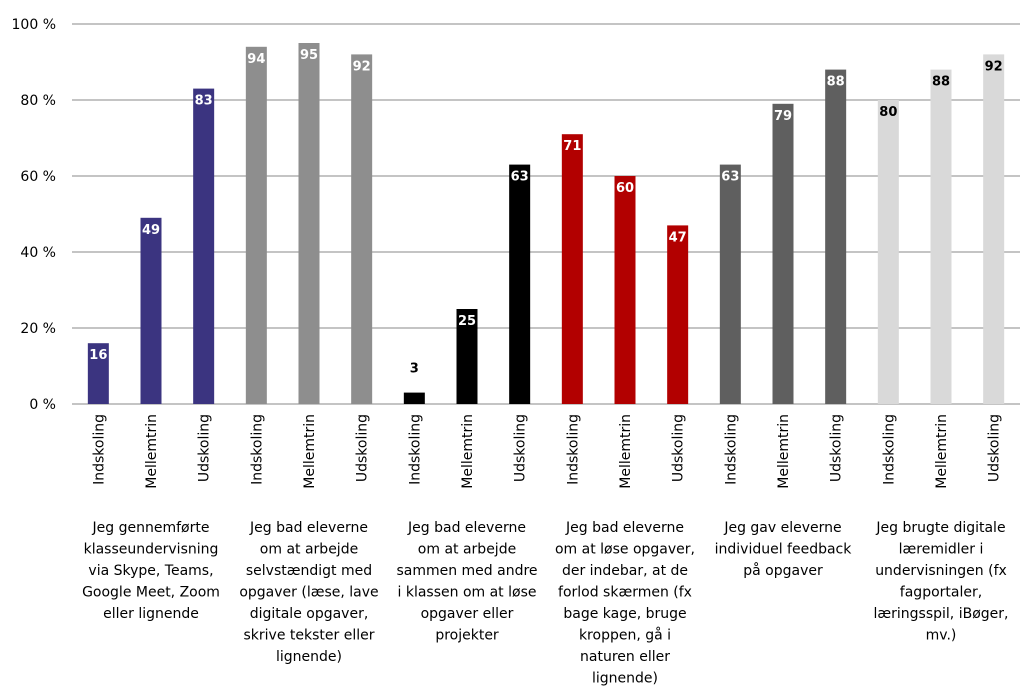  Describe the element at coordinates (309, 55) in the screenshot. I see `data-label: 95` at that location.